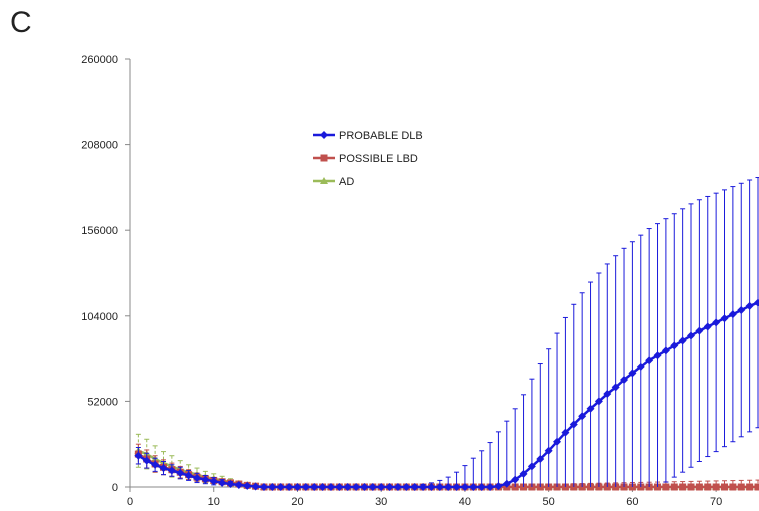  What do you see at coordinates (99, 60) in the screenshot?
I see `y-tick-label: 260000` at bounding box center [99, 60].